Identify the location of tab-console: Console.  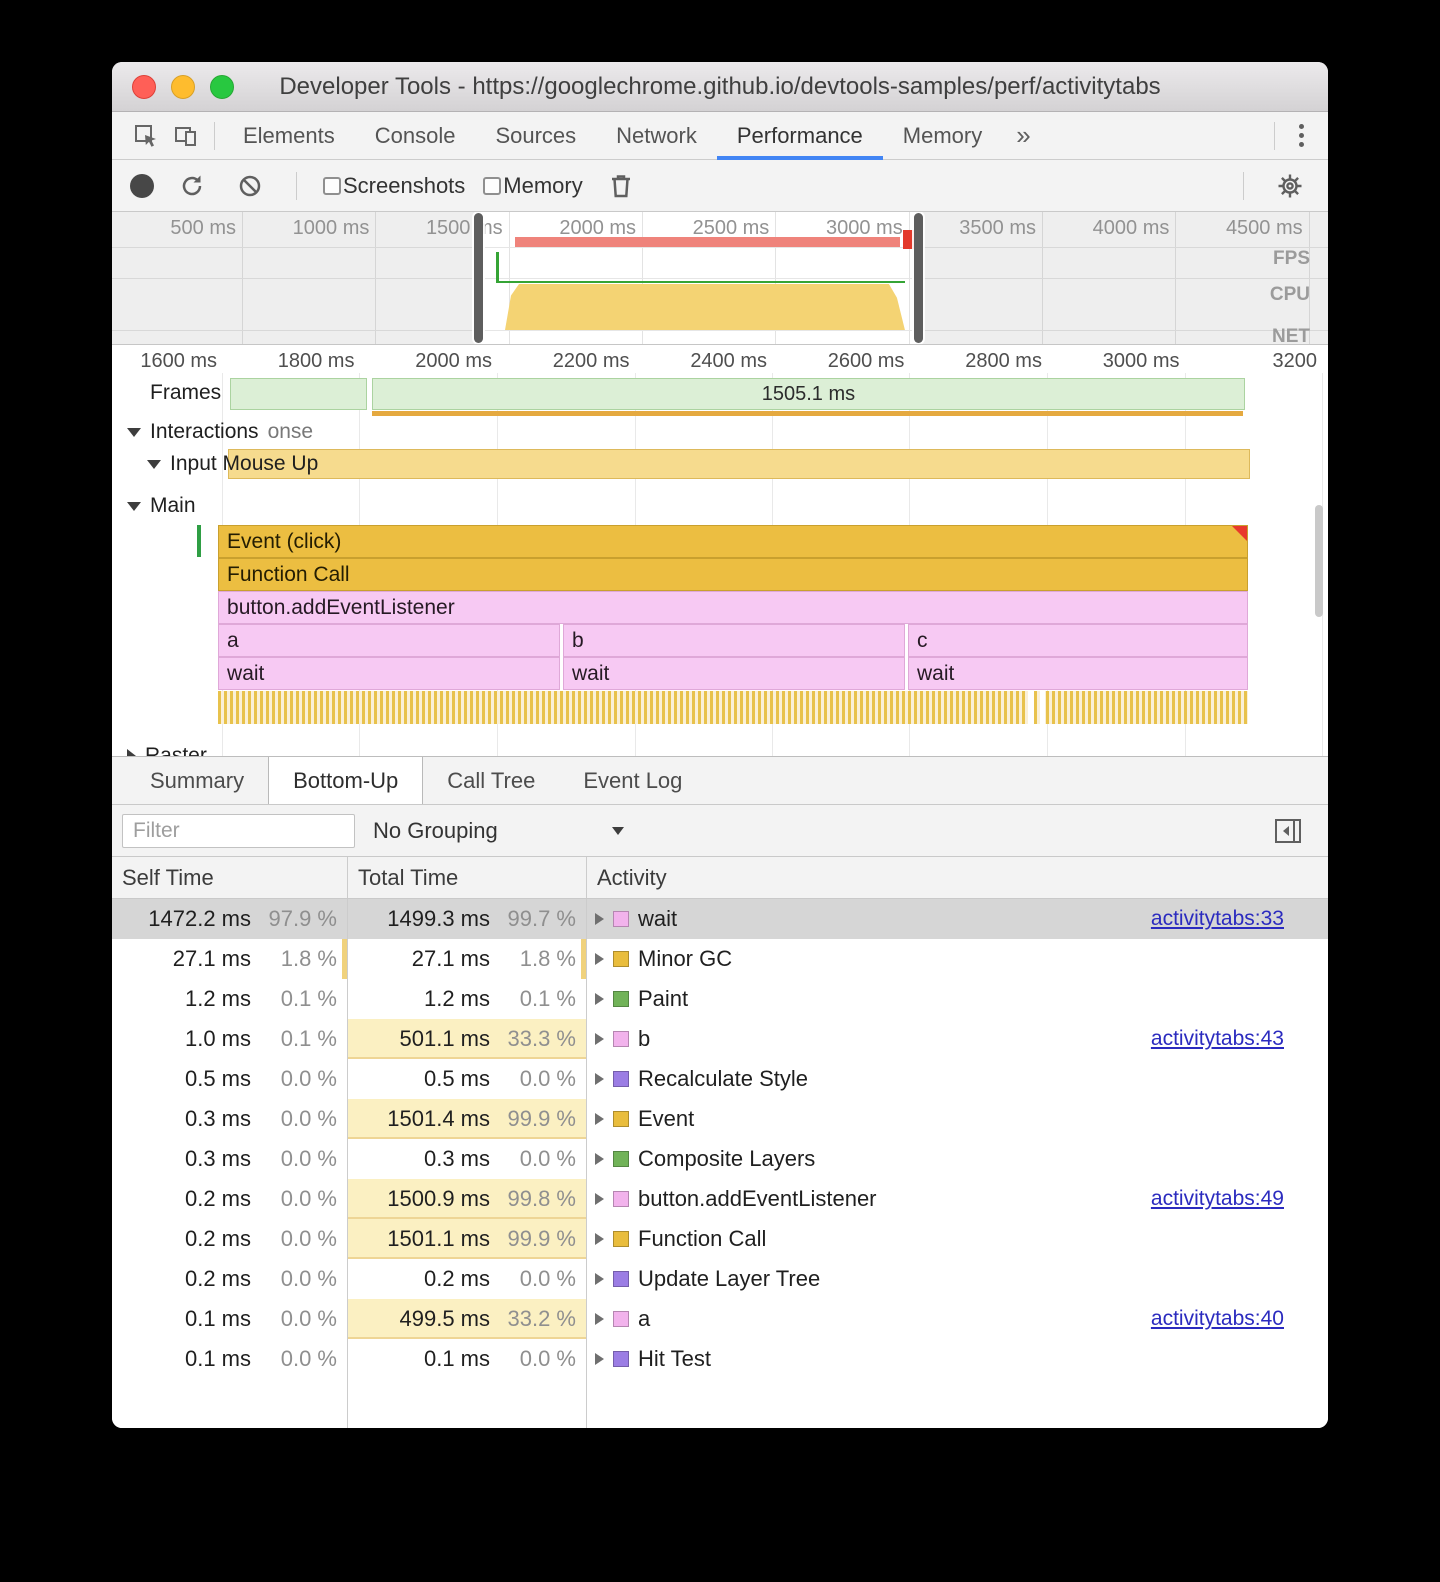
(415, 135).